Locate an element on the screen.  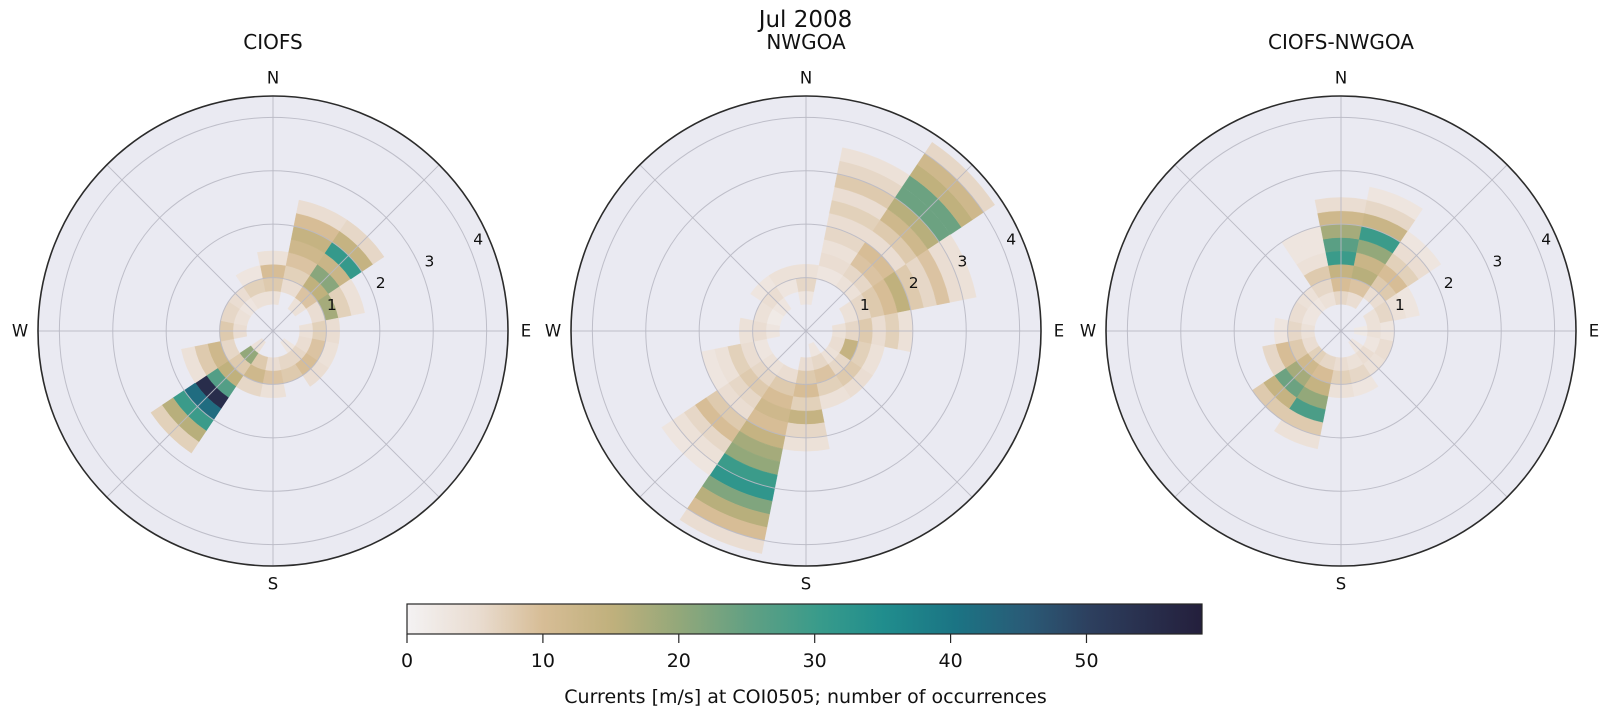
chart-title-ciofs: CIOFS is located at coordinates (273, 42).